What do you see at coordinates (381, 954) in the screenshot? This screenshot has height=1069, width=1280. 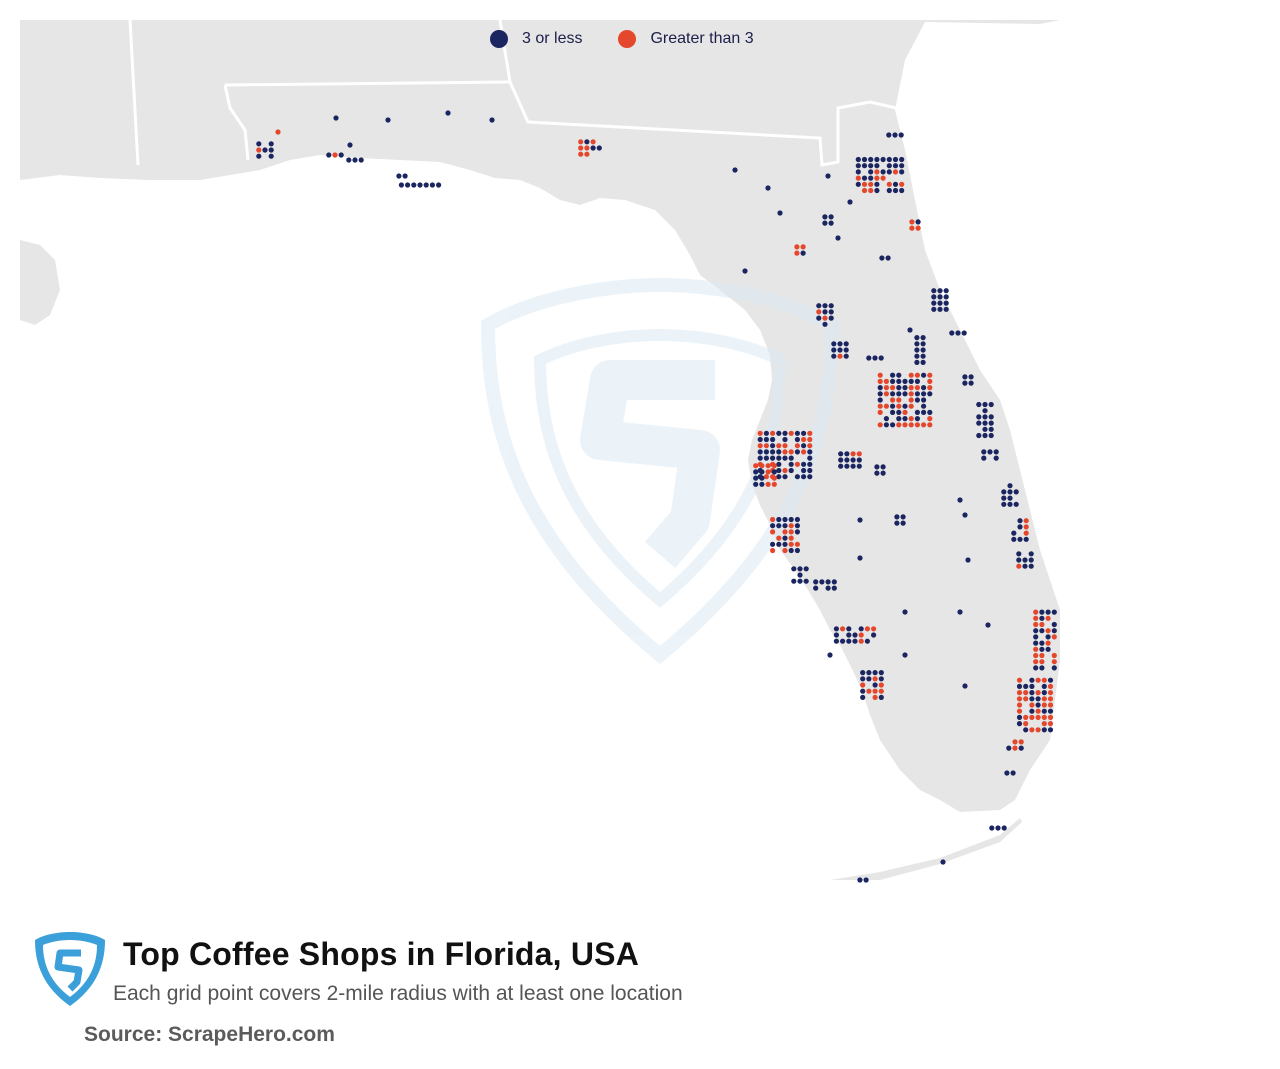 I see `page-title: Top Coffee Shops in Florida, USA` at bounding box center [381, 954].